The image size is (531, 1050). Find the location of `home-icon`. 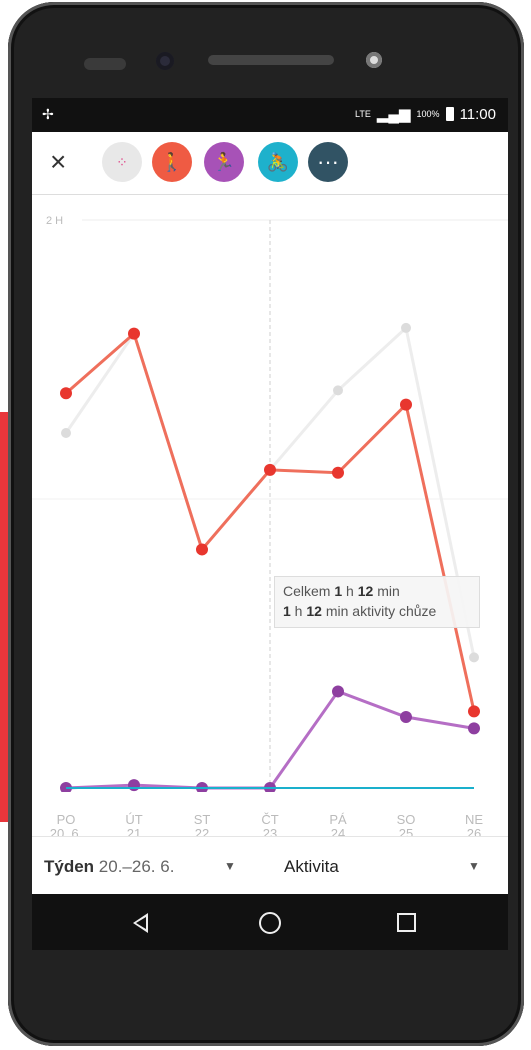

home-icon is located at coordinates (270, 922).